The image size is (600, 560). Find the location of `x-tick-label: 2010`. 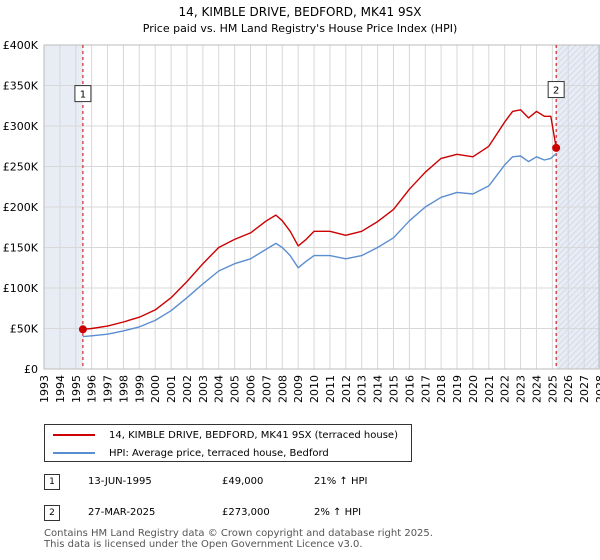

x-tick-label: 2010 is located at coordinates (314, 389).